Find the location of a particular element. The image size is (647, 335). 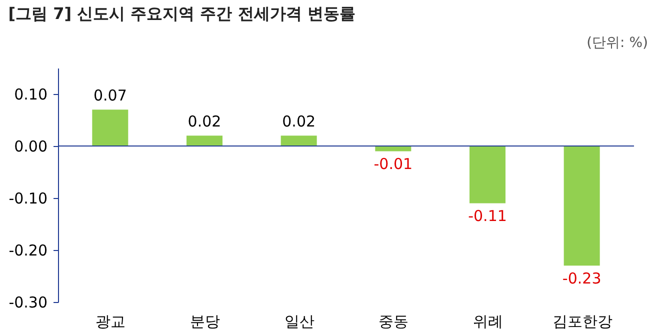

data-label: 0.07 is located at coordinates (110, 95).